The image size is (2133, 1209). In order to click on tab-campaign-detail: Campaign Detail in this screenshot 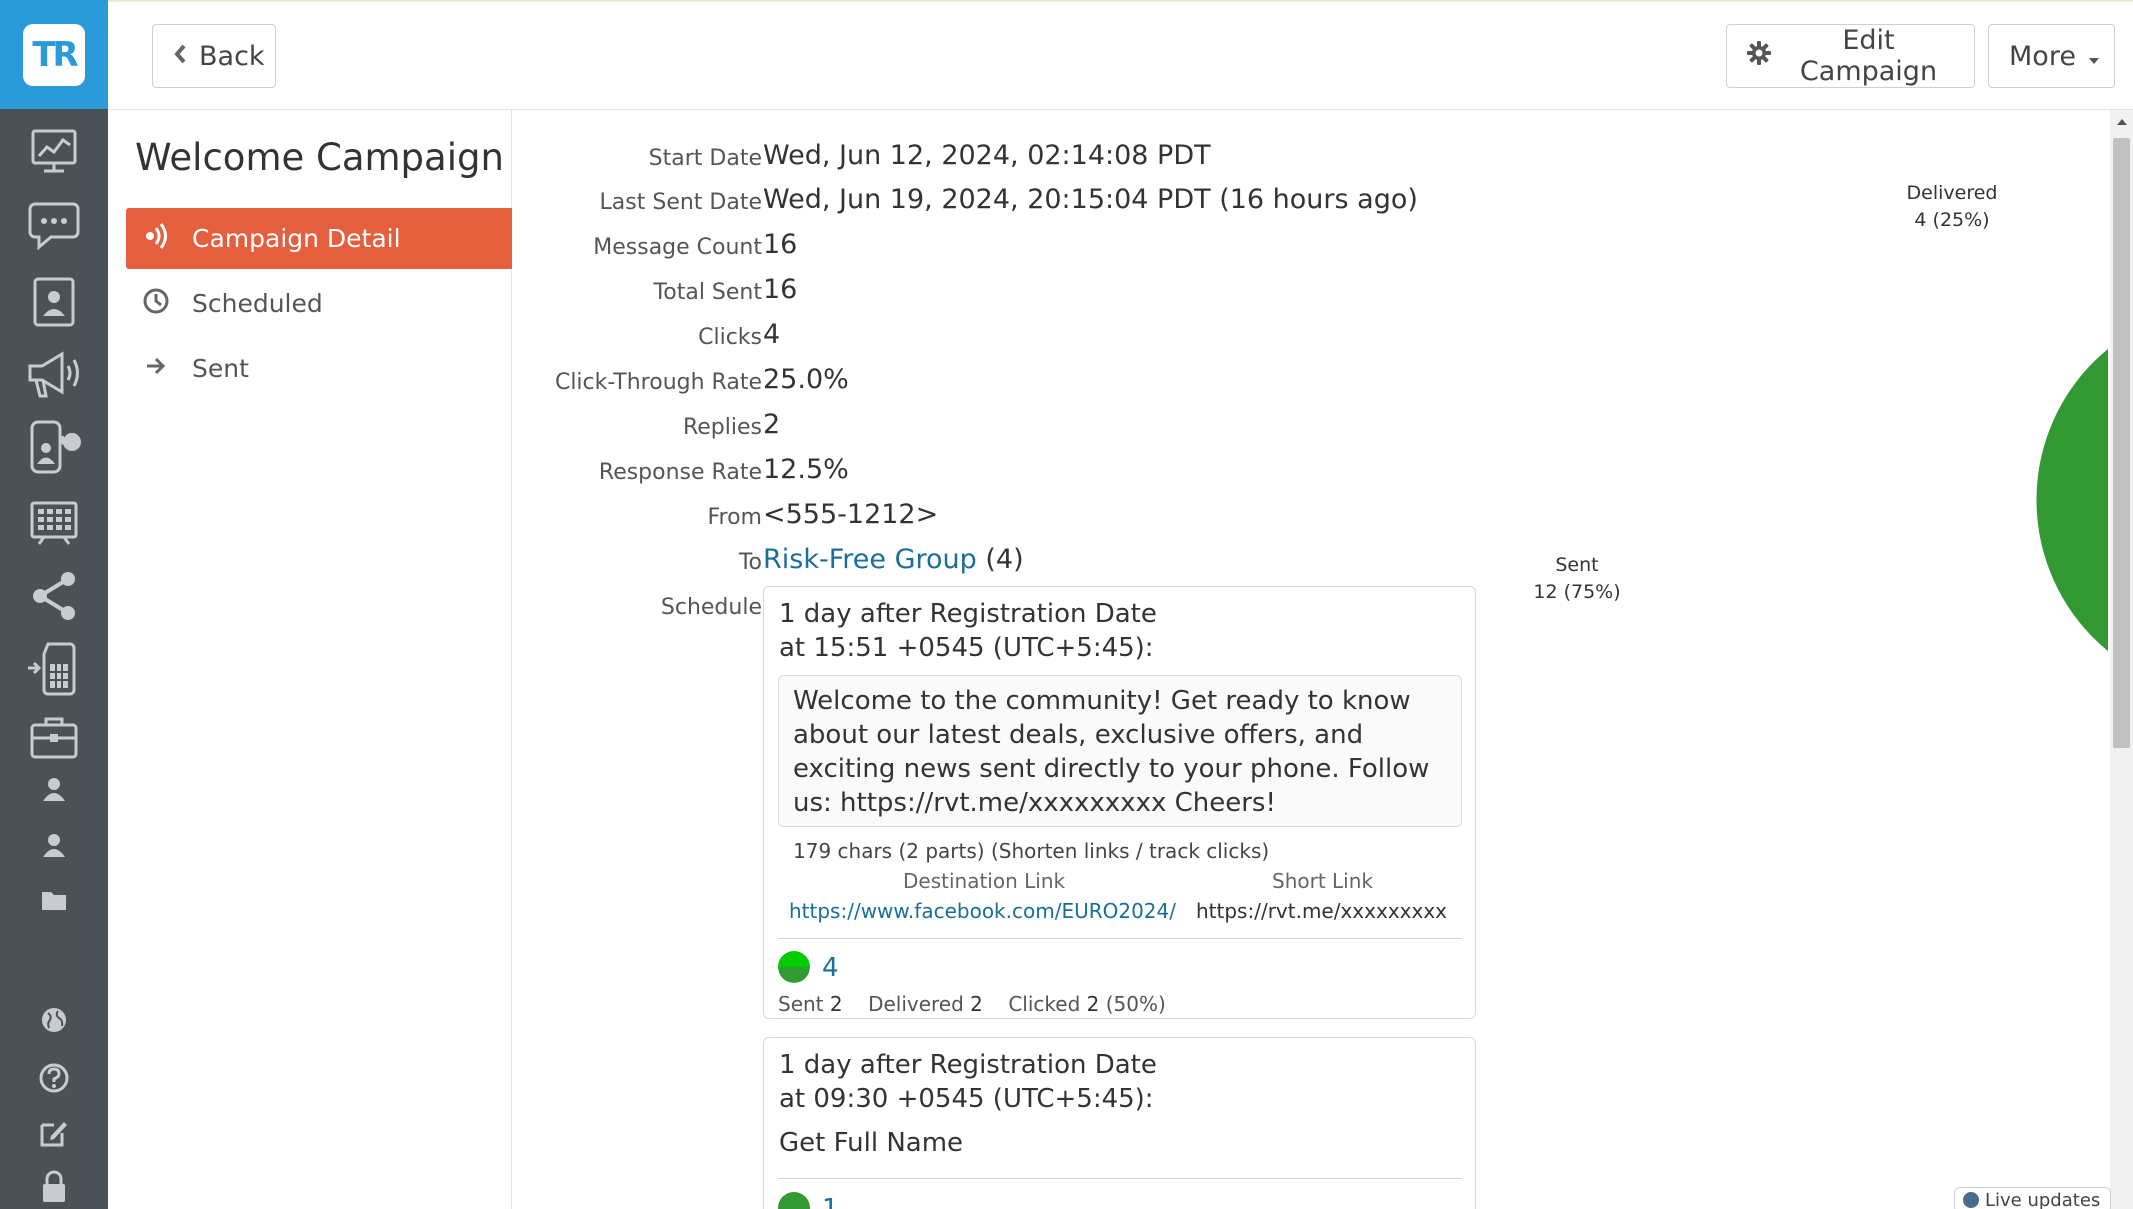, I will do `click(319, 238)`.